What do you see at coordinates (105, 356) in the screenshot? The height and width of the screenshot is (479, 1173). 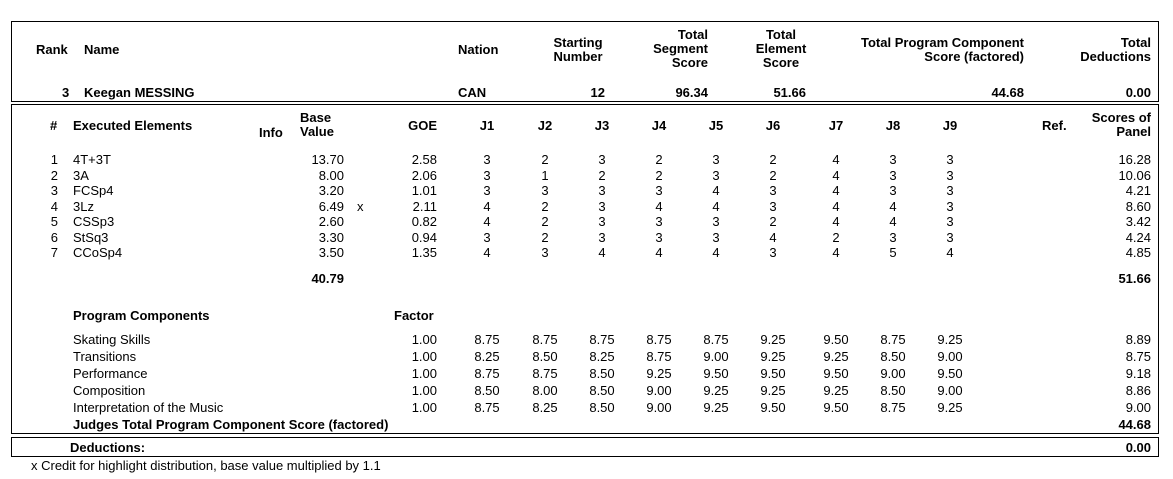 I see `component-name: Transitions` at bounding box center [105, 356].